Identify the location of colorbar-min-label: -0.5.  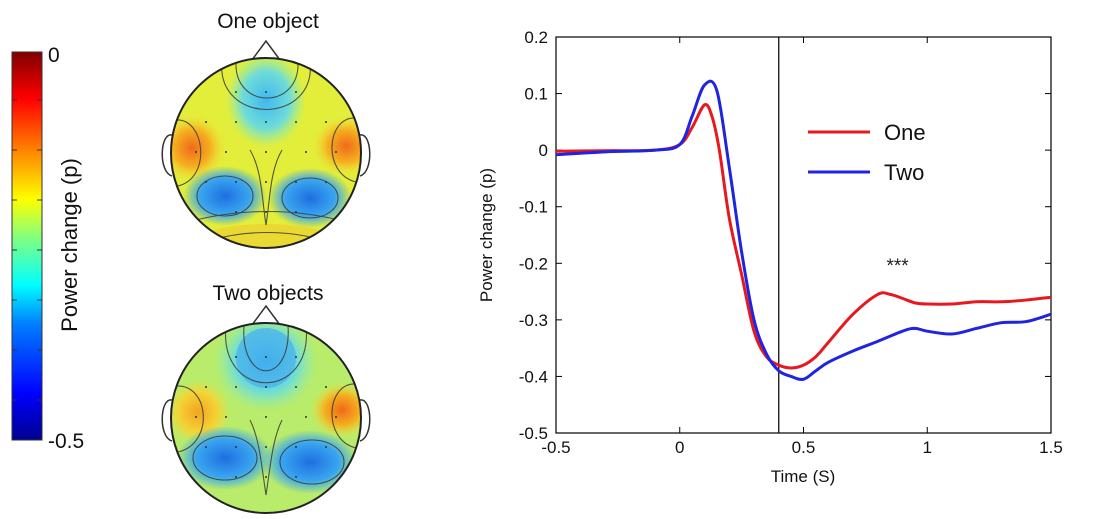
(66, 441).